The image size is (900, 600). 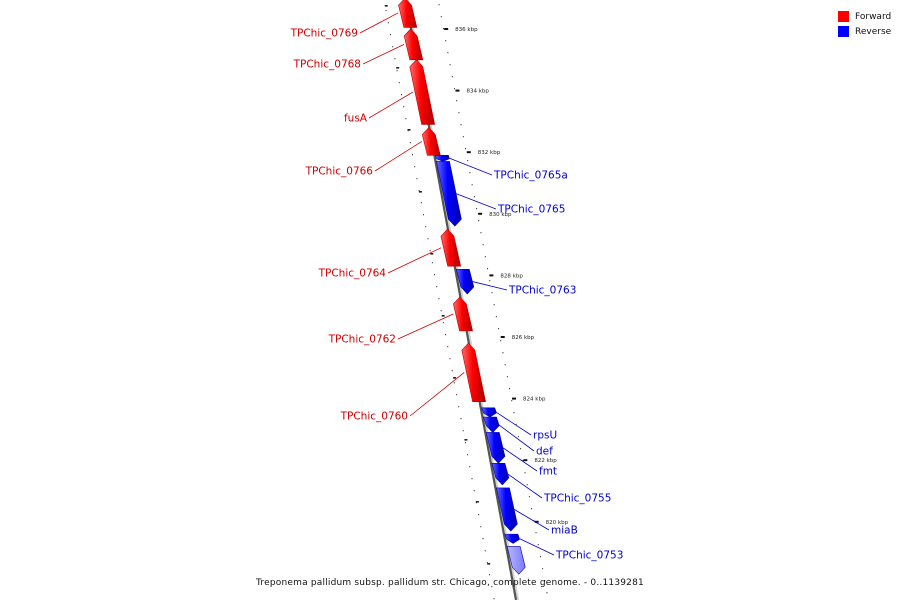 I want to click on gene-label: TPChic_0753, so click(x=589, y=556).